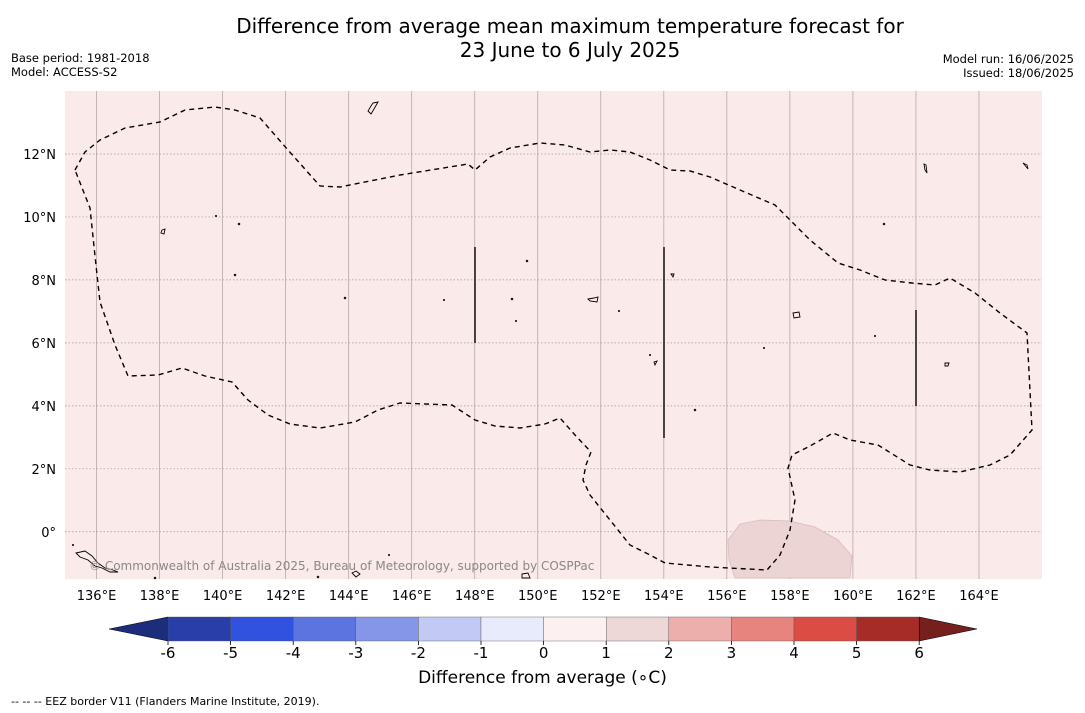  What do you see at coordinates (1008, 59) in the screenshot?
I see `model-run-date: Model run: 16/06/2025` at bounding box center [1008, 59].